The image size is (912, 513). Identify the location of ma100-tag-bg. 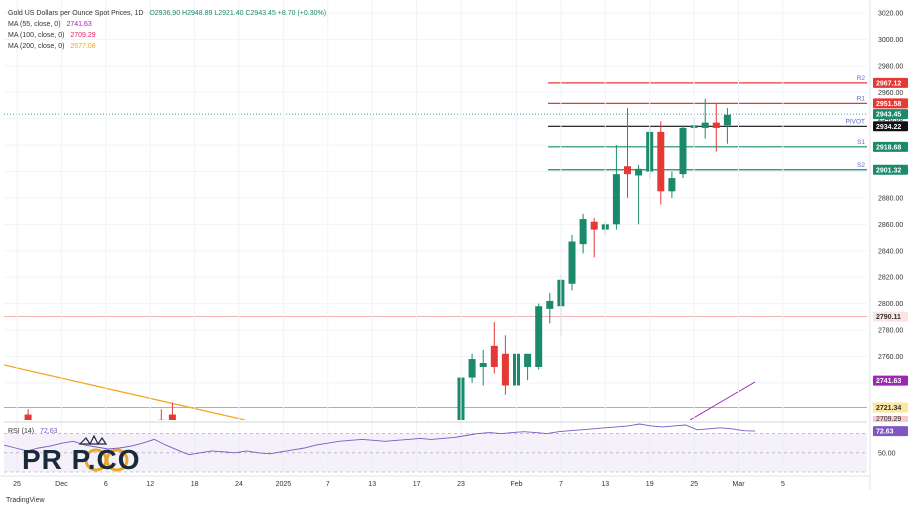
(890, 419).